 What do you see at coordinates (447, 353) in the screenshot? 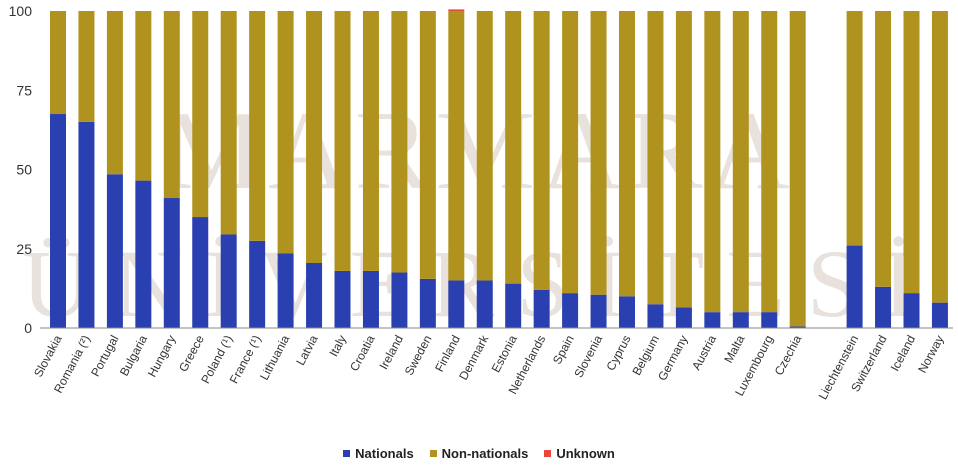
I see `x-tick-label: Finland` at bounding box center [447, 353].